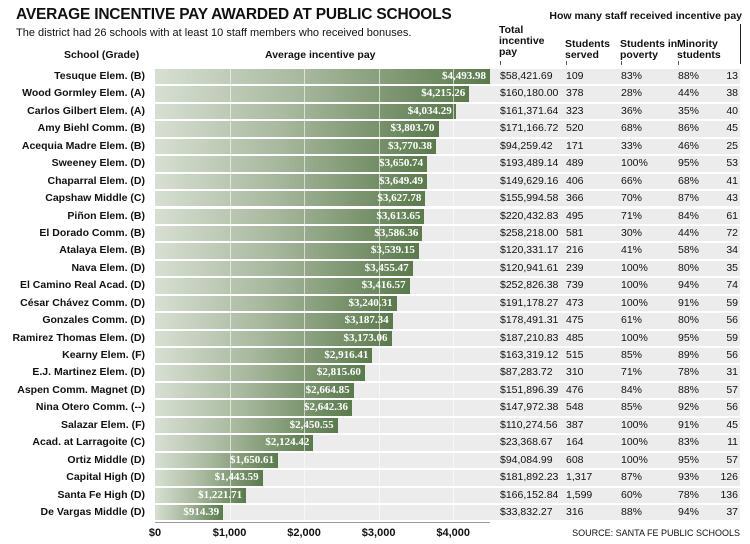 Image resolution: width=750 pixels, height=544 pixels. I want to click on students-poverty-cell: 61%, so click(632, 320).